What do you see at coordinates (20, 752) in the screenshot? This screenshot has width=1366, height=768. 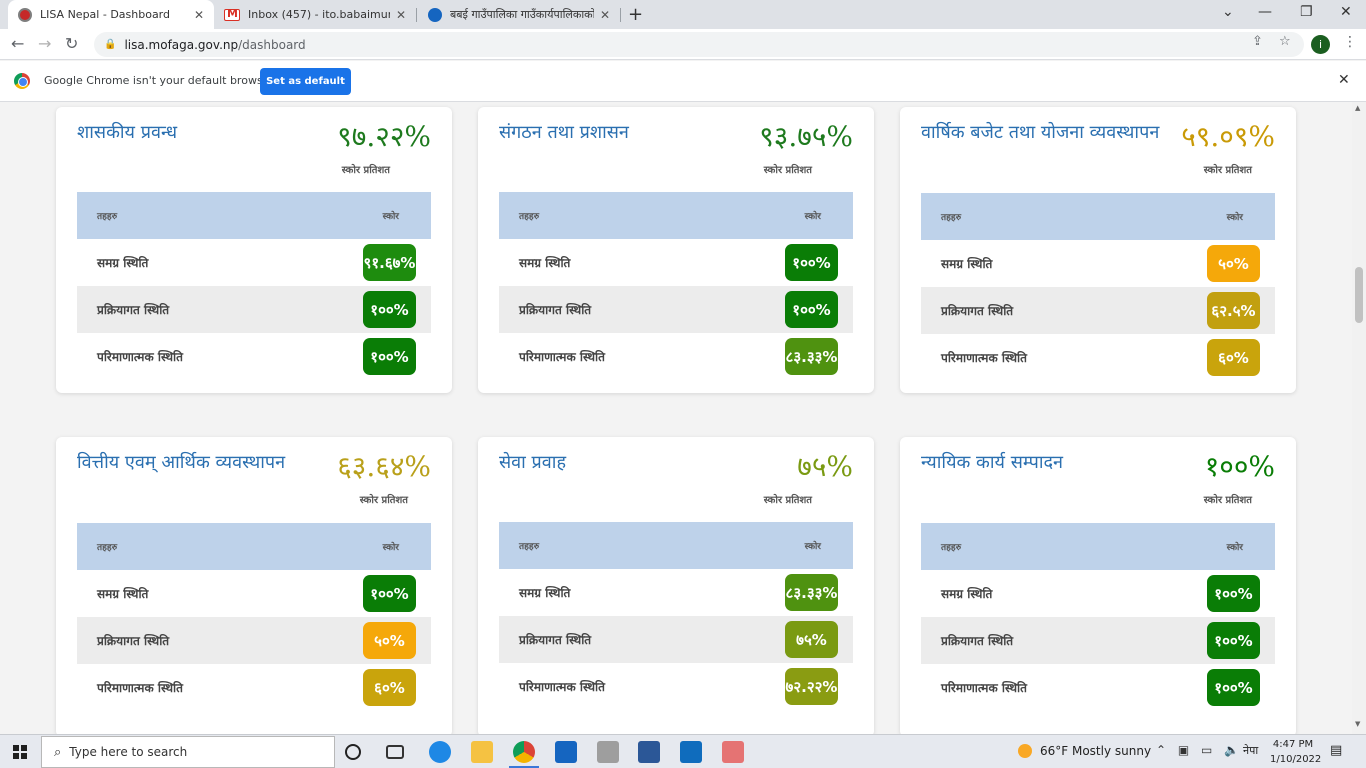 I see `windows-start-icon` at bounding box center [20, 752].